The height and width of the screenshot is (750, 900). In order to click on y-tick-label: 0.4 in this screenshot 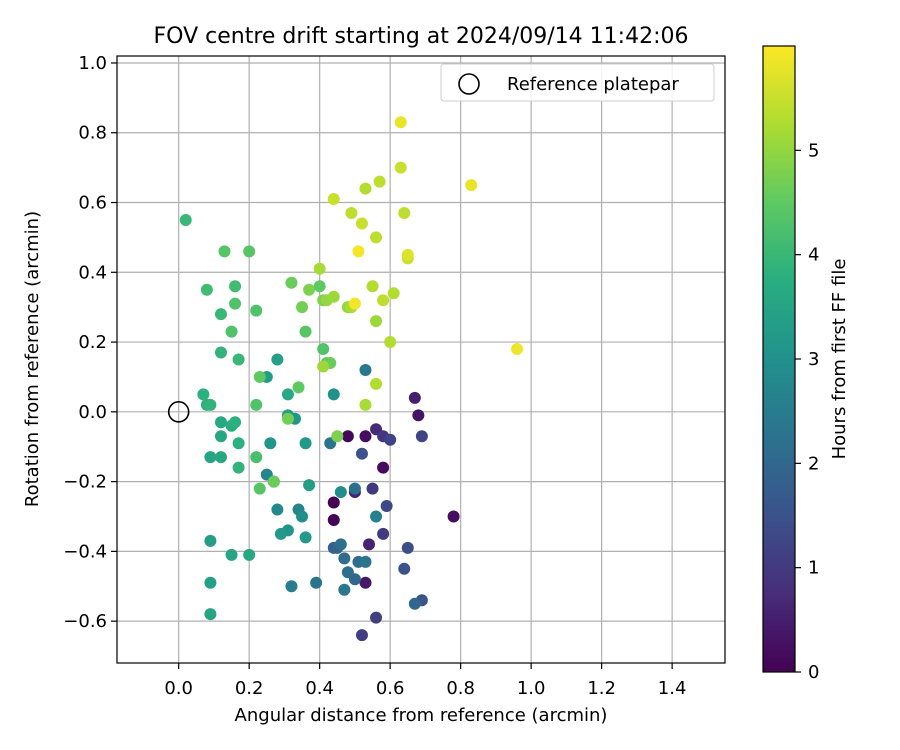, I will do `click(92, 272)`.